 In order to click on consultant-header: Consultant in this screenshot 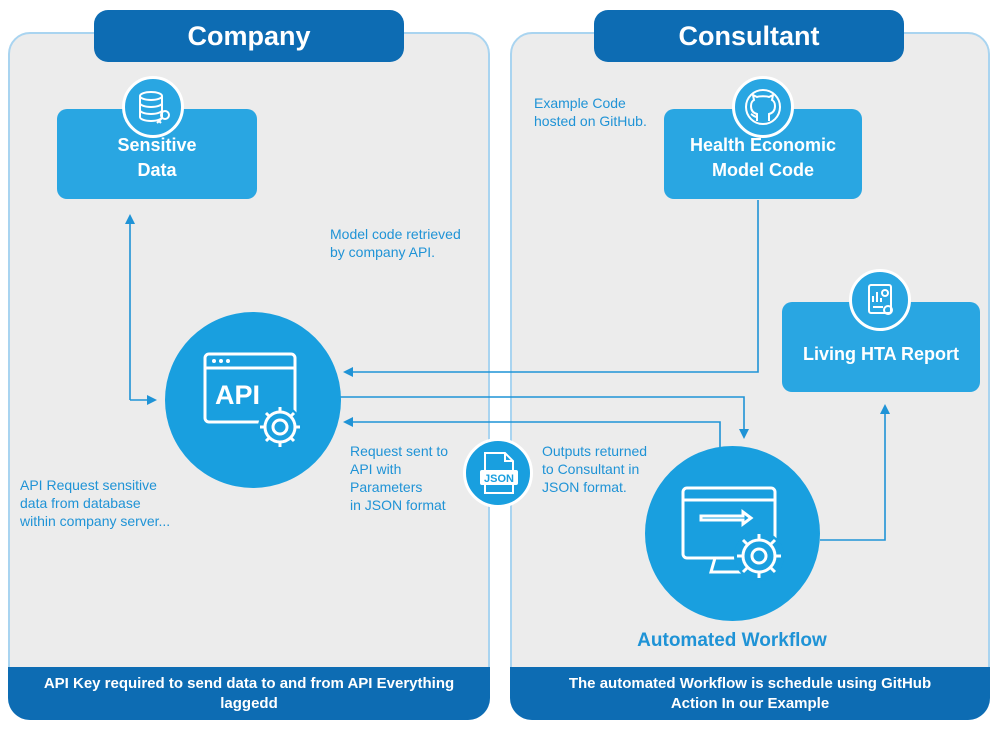, I will do `click(749, 36)`.